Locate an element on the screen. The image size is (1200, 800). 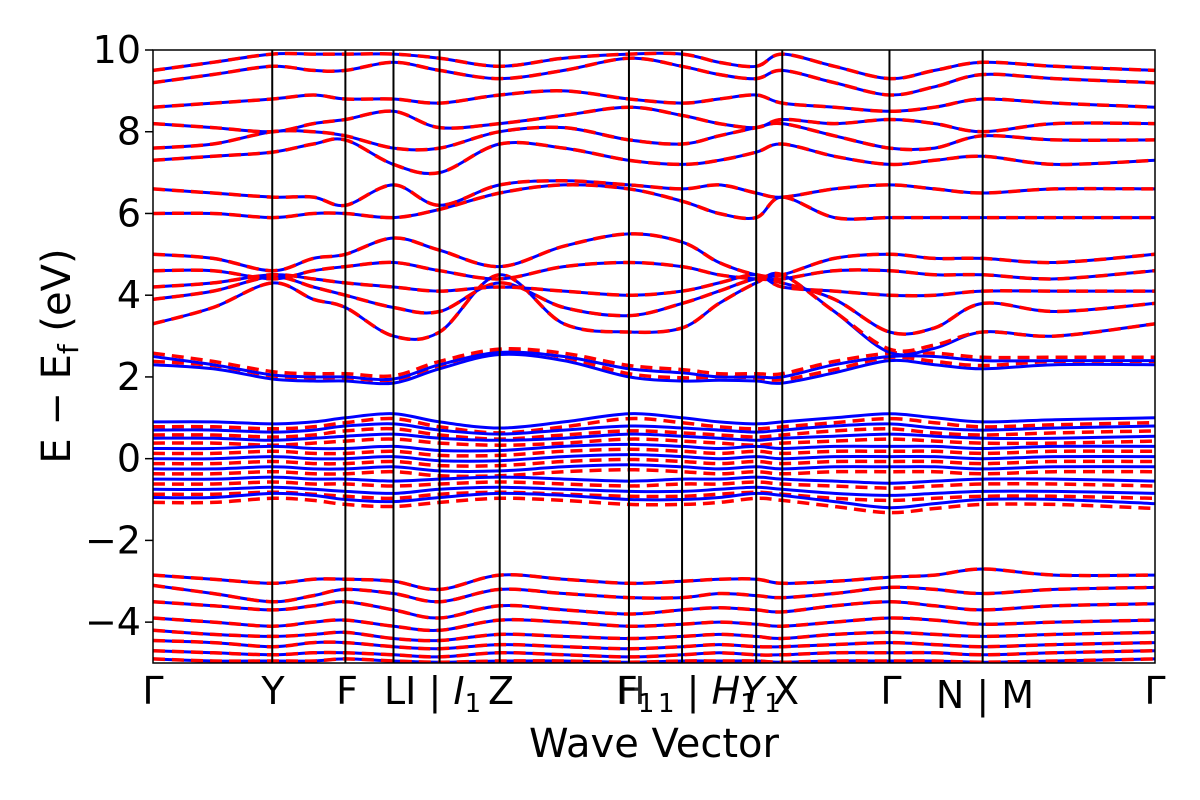
x-tick-label-f1-sub: 1 is located at coordinates (646, 704).